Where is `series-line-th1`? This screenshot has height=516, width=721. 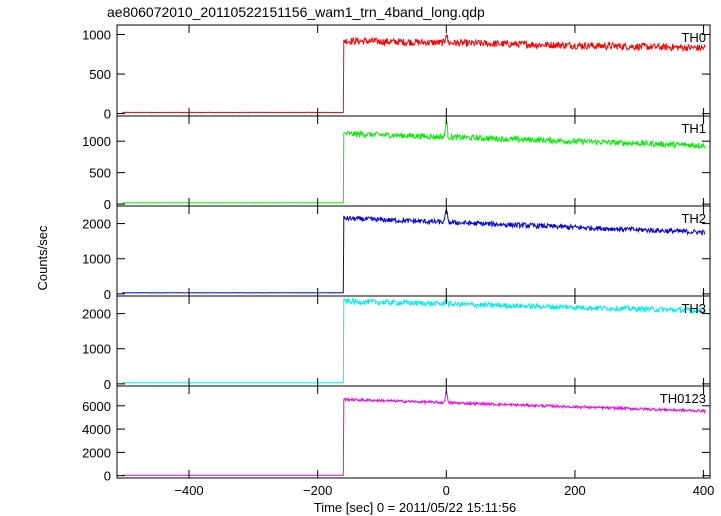 series-line-th1 is located at coordinates (414, 161).